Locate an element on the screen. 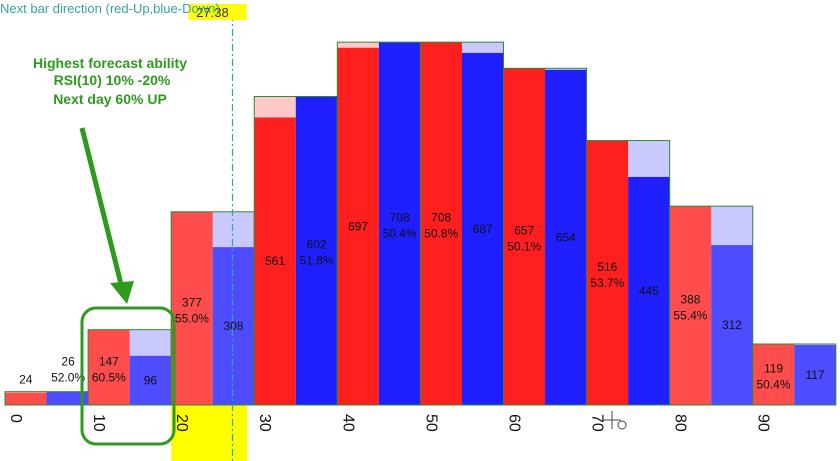  x-tick-label: 30 is located at coordinates (264, 423).